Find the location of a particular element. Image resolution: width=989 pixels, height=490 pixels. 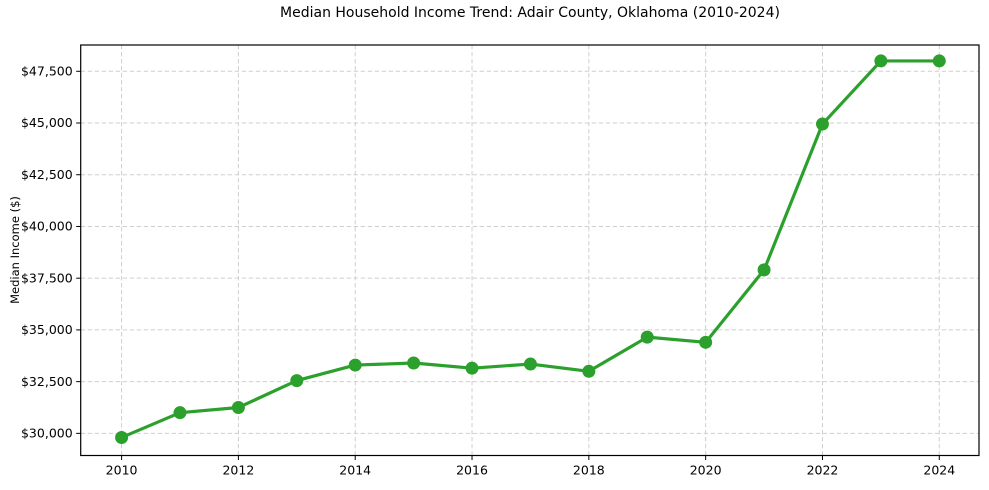

x-tick-label: 2020 is located at coordinates (706, 470).